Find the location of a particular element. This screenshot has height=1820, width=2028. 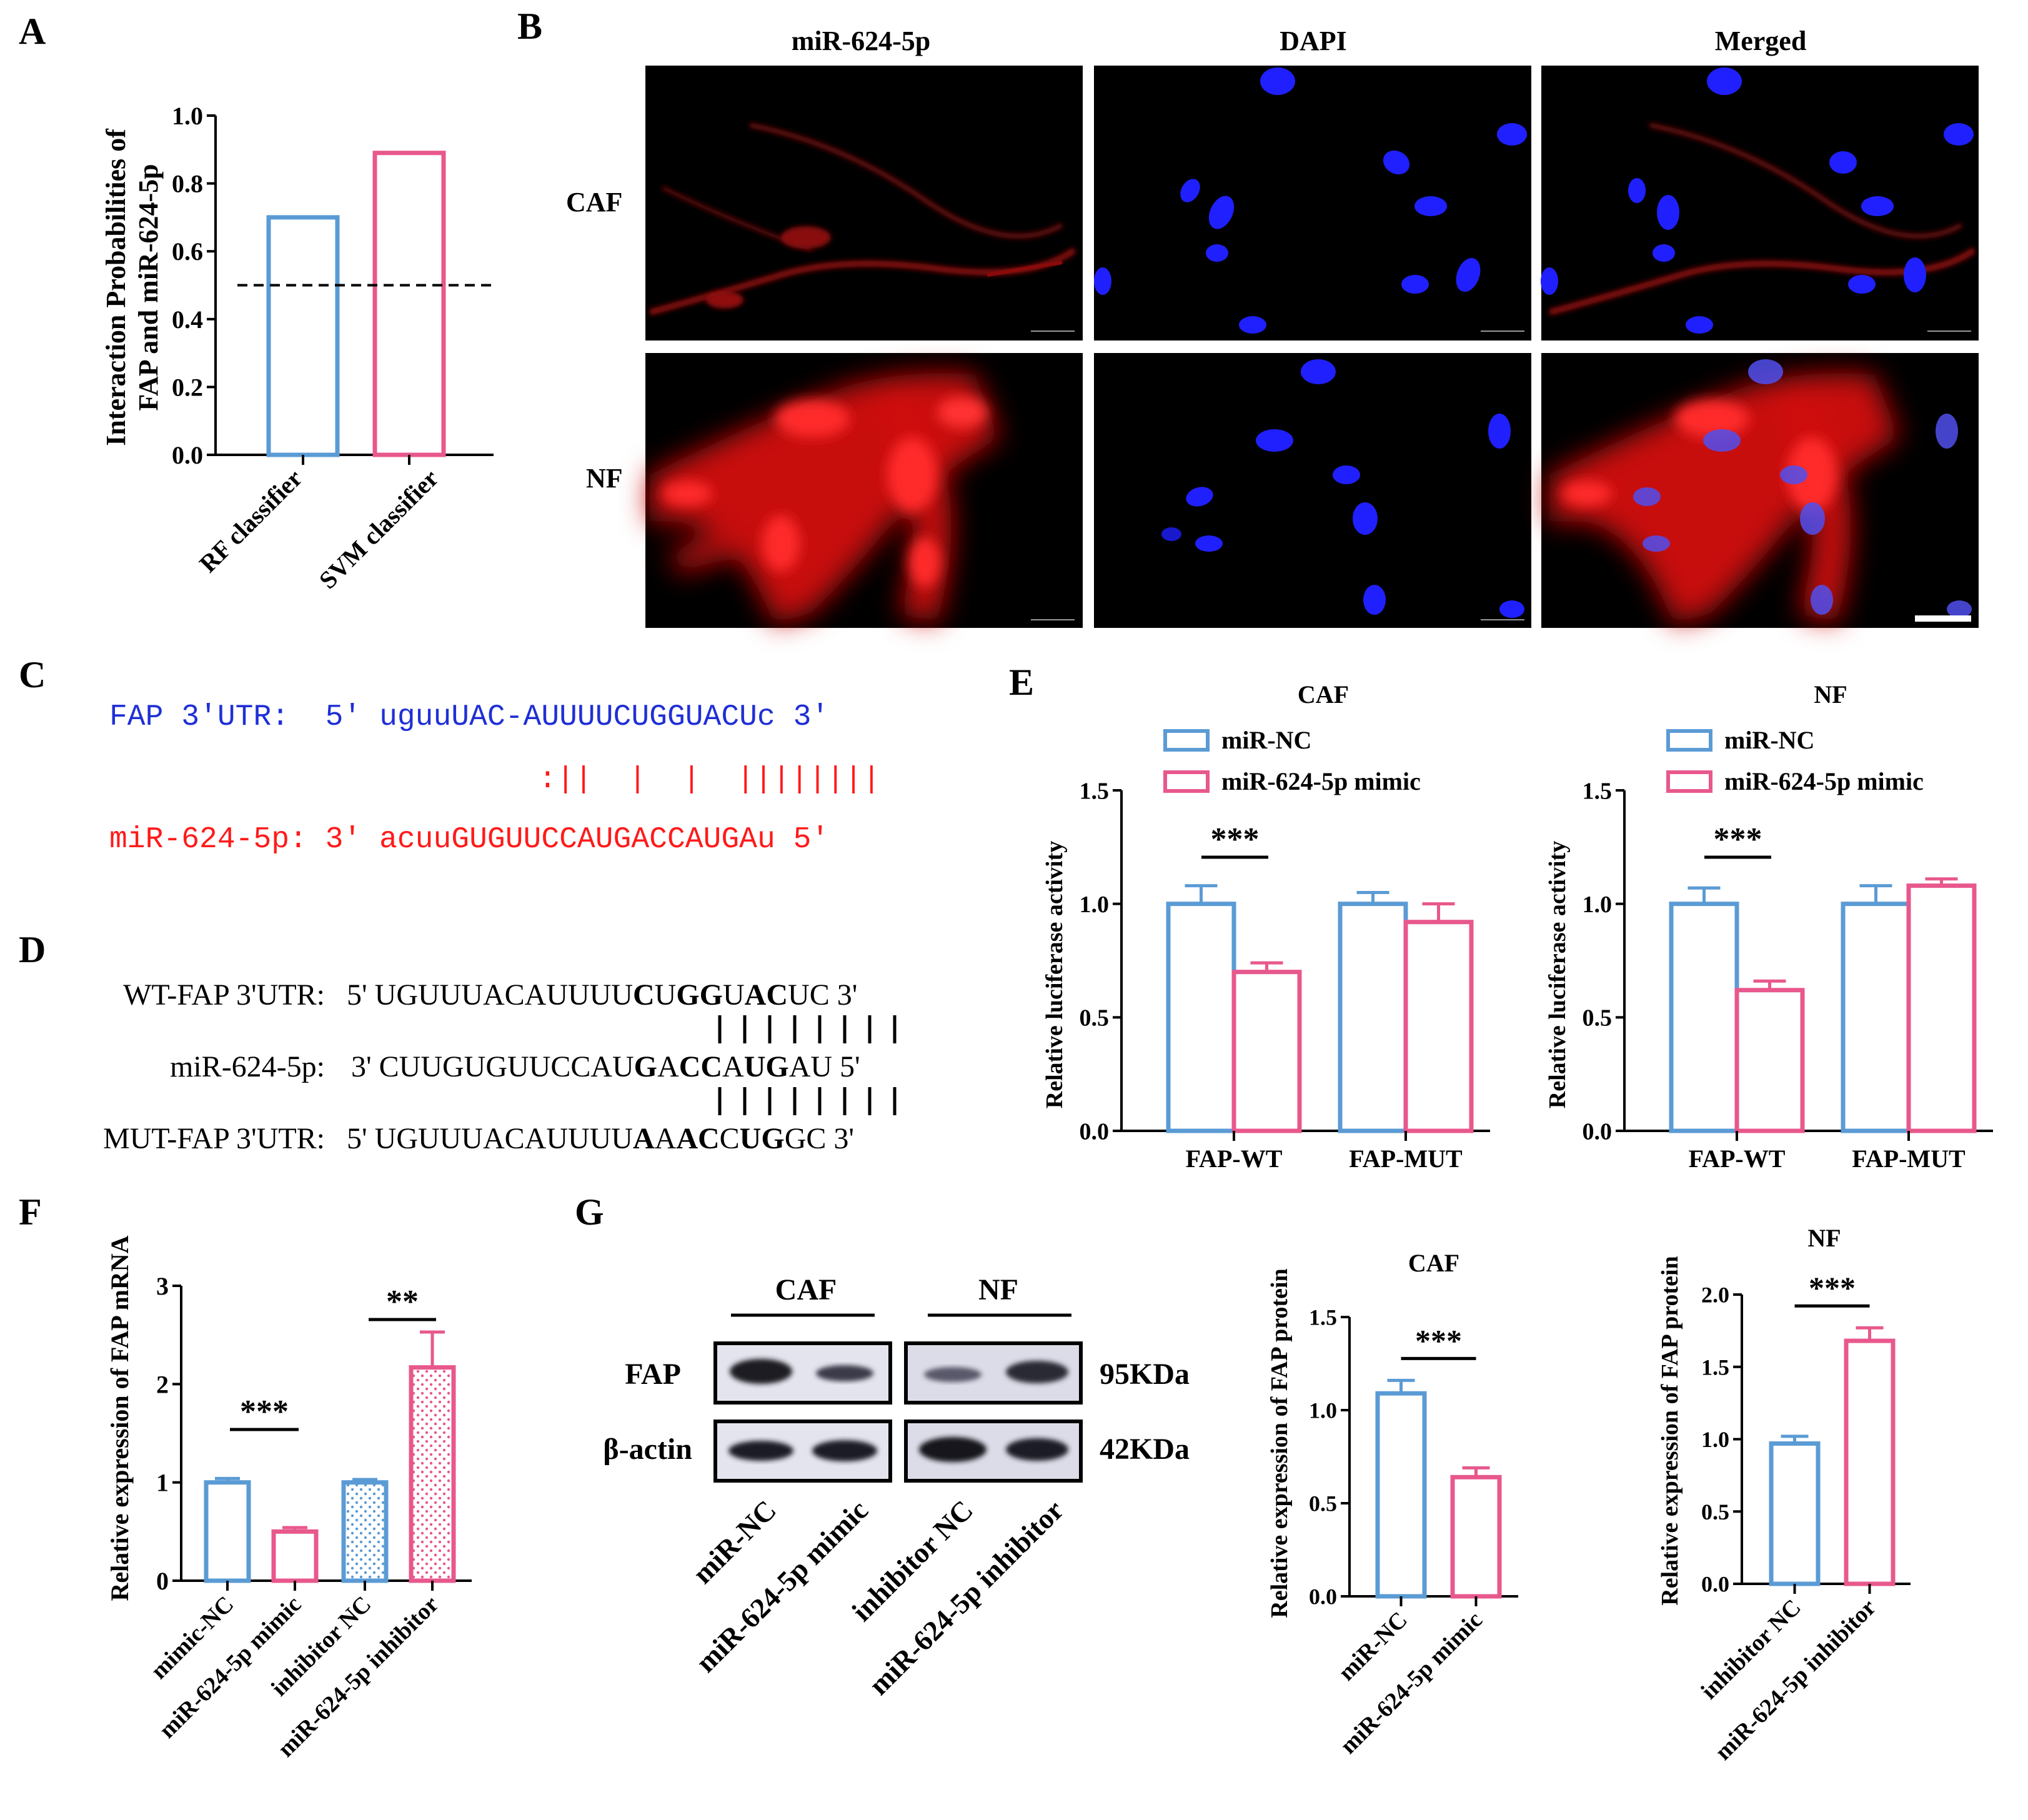

image-nf-dapi is located at coordinates (1313, 490).